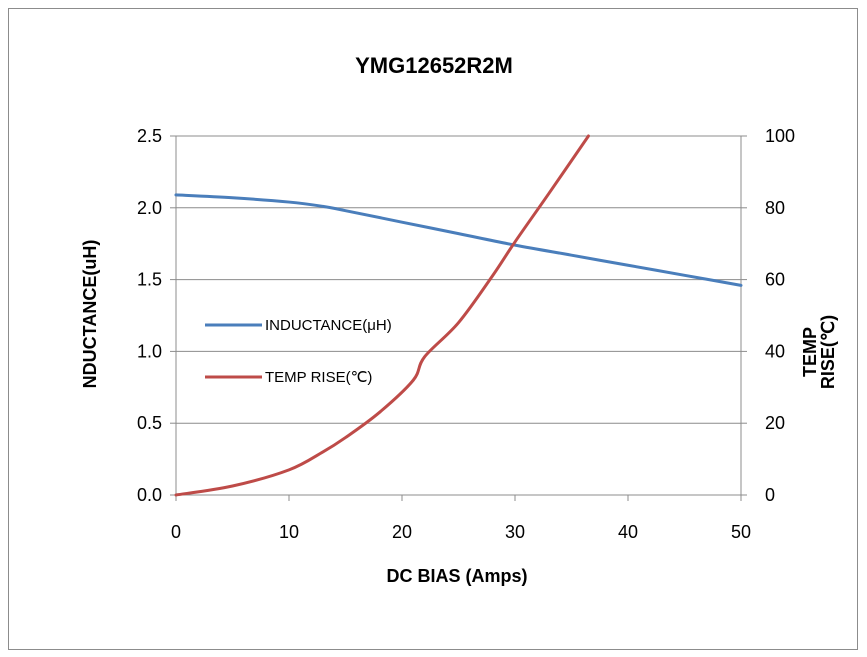 This screenshot has height=657, width=867. What do you see at coordinates (828, 352) in the screenshot?
I see `y-right-axis-label-line2: RISE(℃)` at bounding box center [828, 352].